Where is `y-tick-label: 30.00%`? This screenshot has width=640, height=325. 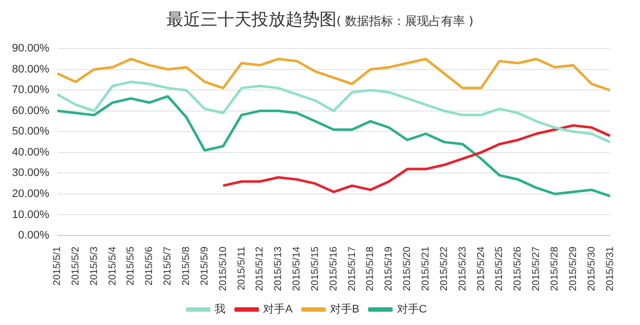 y-tick-label: 30.00% is located at coordinates (31, 173).